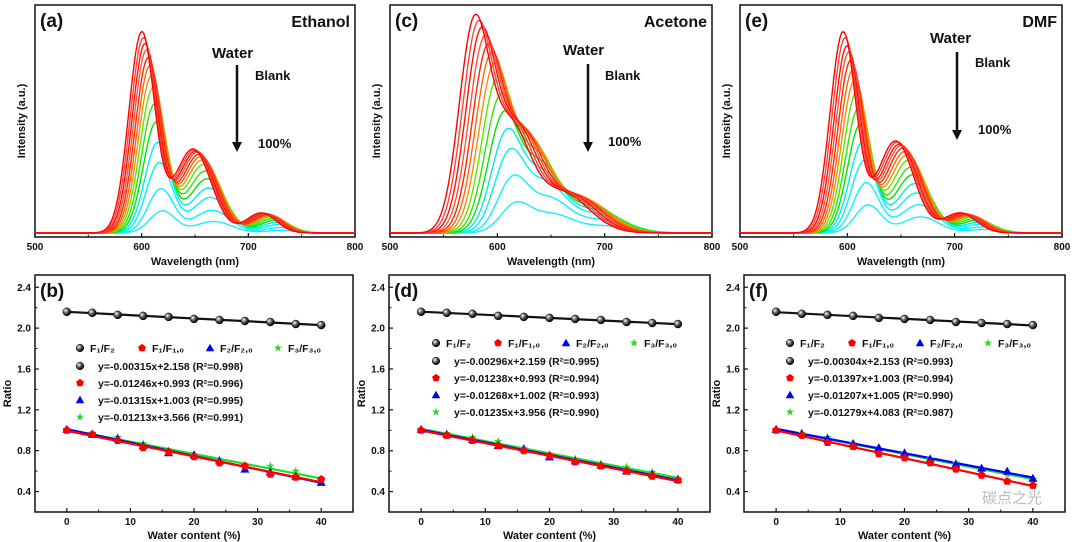  What do you see at coordinates (320, 22) in the screenshot?
I see `solvent-title: Ethanol` at bounding box center [320, 22].